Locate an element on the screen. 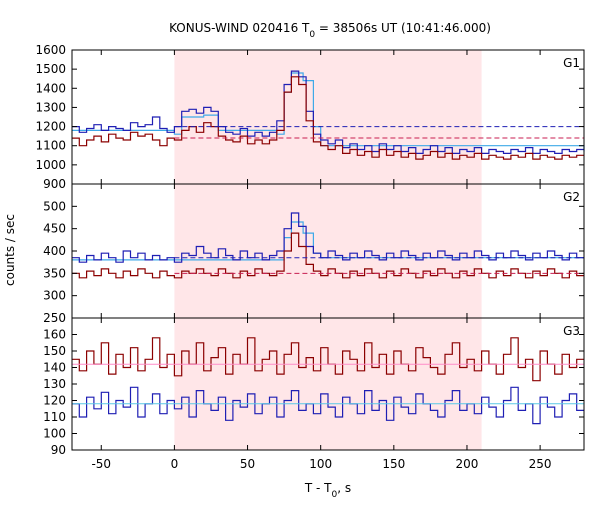 This screenshot has width=600, height=505. x-tick-label: 100 is located at coordinates (320, 464).